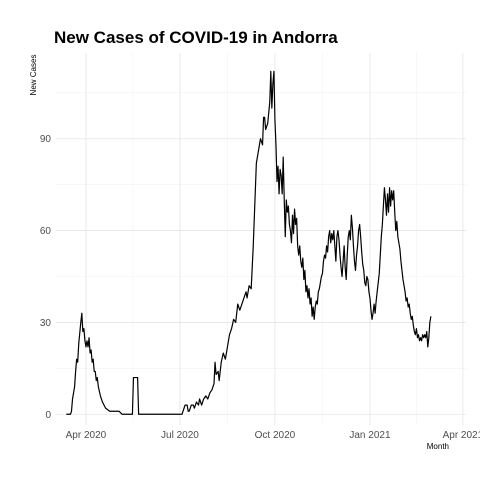 This screenshot has width=480, height=480. I want to click on y-axis-label: New Cases, so click(33, 75).